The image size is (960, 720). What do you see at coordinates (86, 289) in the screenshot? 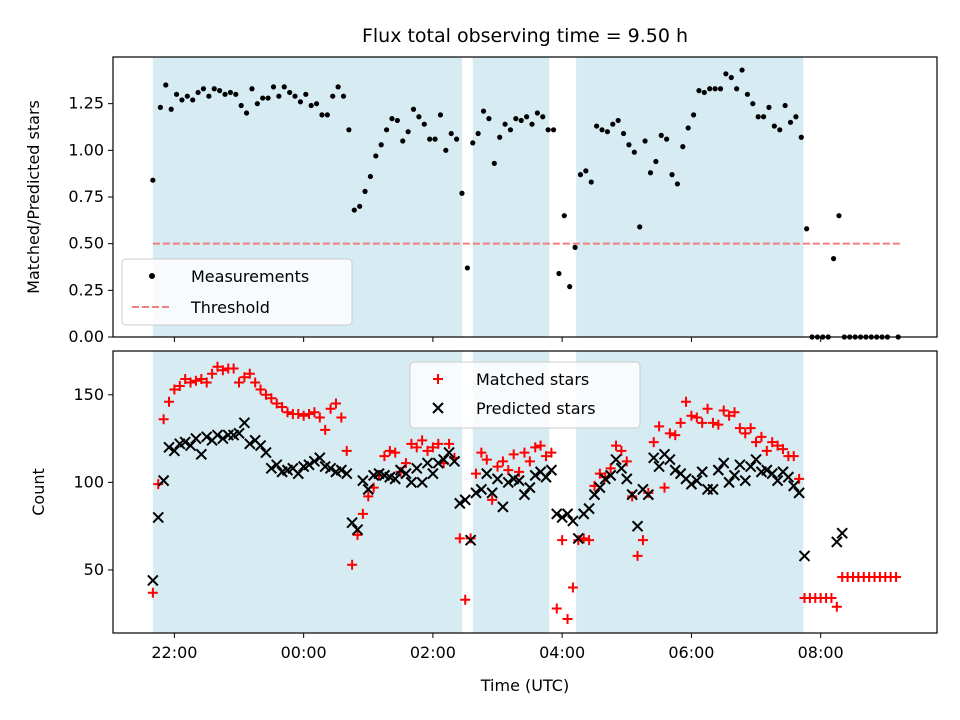
I see `top-y-tick-label: 0.25` at bounding box center [86, 289].